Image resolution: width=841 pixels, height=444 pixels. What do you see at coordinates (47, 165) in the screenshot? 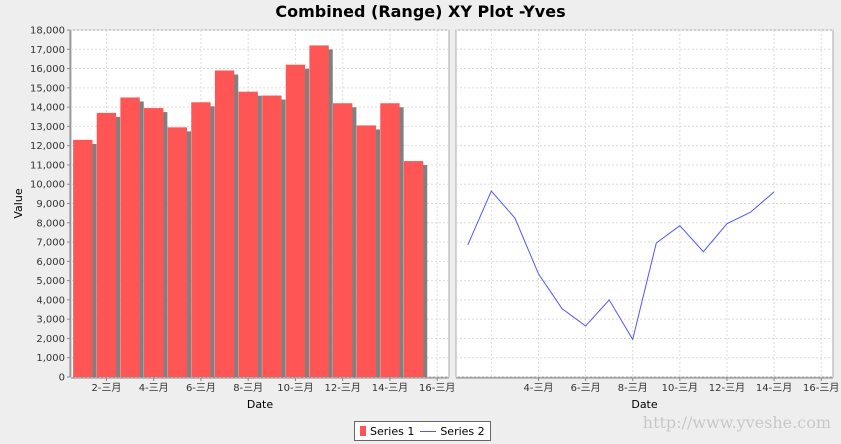
I see `y-tick-label: 11,000` at bounding box center [47, 165].